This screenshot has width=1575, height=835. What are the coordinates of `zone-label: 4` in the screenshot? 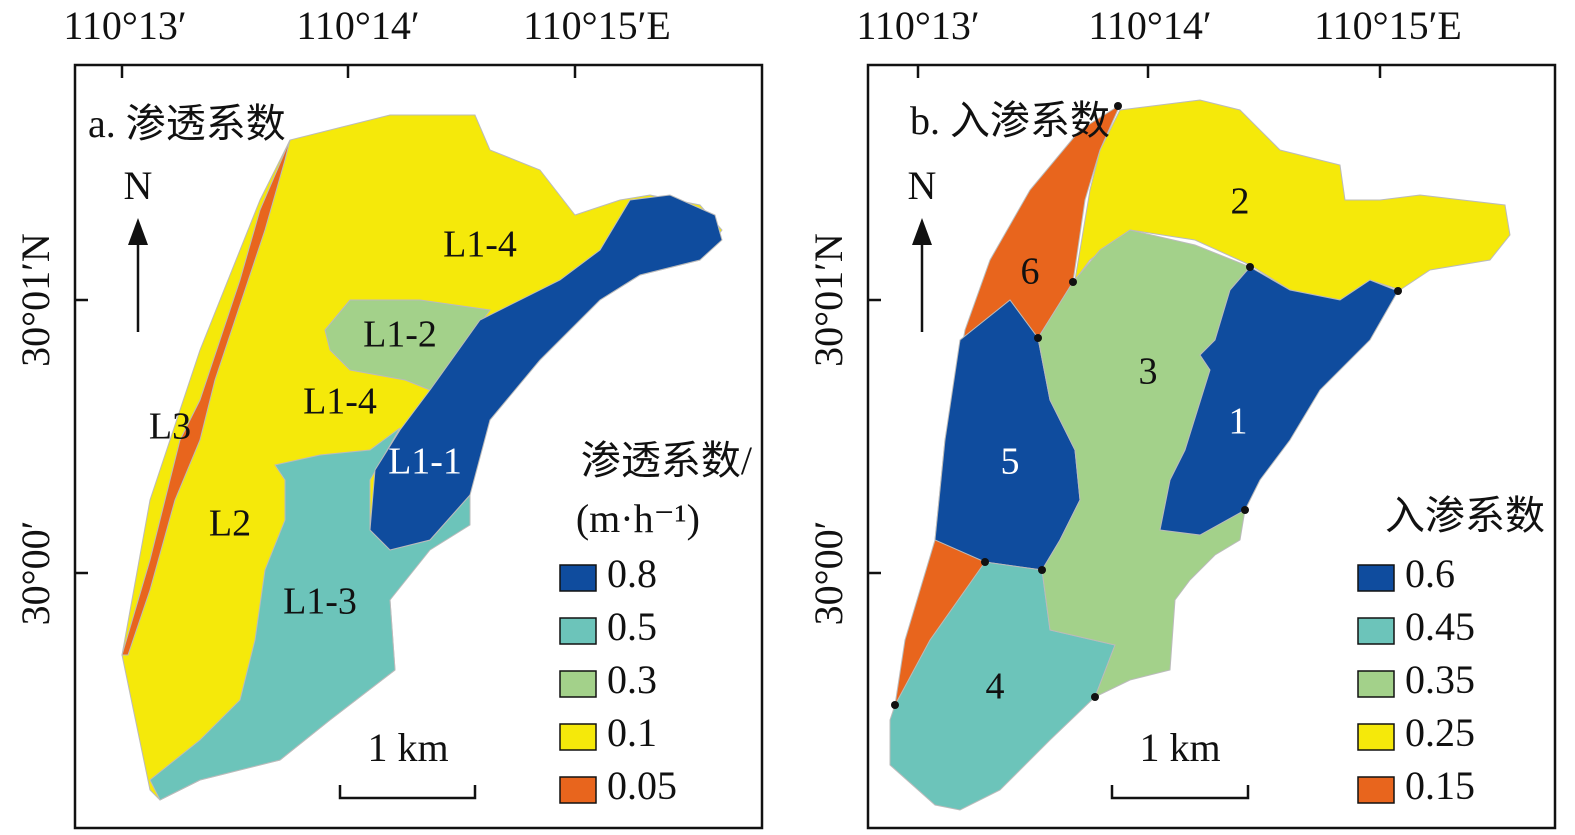 It's located at (995, 687).